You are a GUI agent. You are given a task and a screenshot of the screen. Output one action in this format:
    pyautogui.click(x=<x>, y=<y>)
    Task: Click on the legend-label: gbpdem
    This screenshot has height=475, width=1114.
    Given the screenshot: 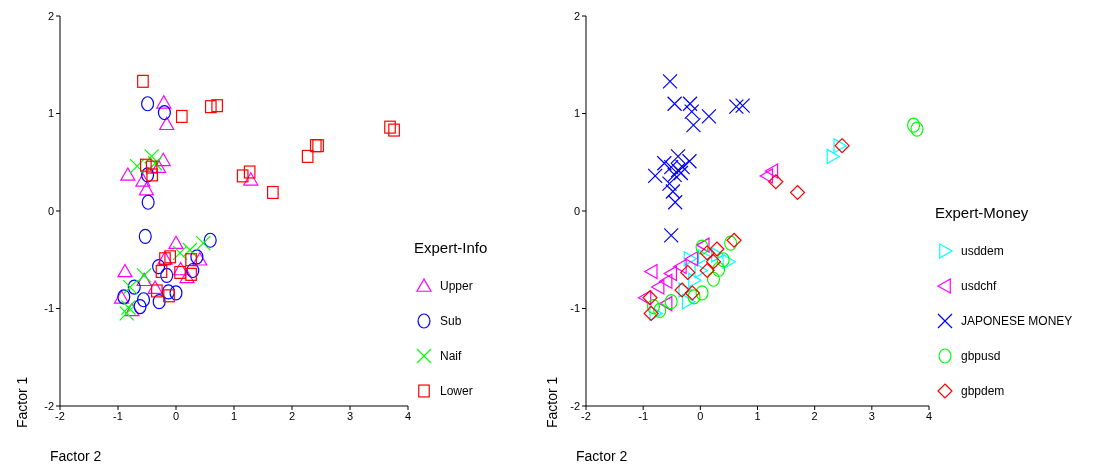 What is the action you would take?
    pyautogui.click(x=983, y=390)
    